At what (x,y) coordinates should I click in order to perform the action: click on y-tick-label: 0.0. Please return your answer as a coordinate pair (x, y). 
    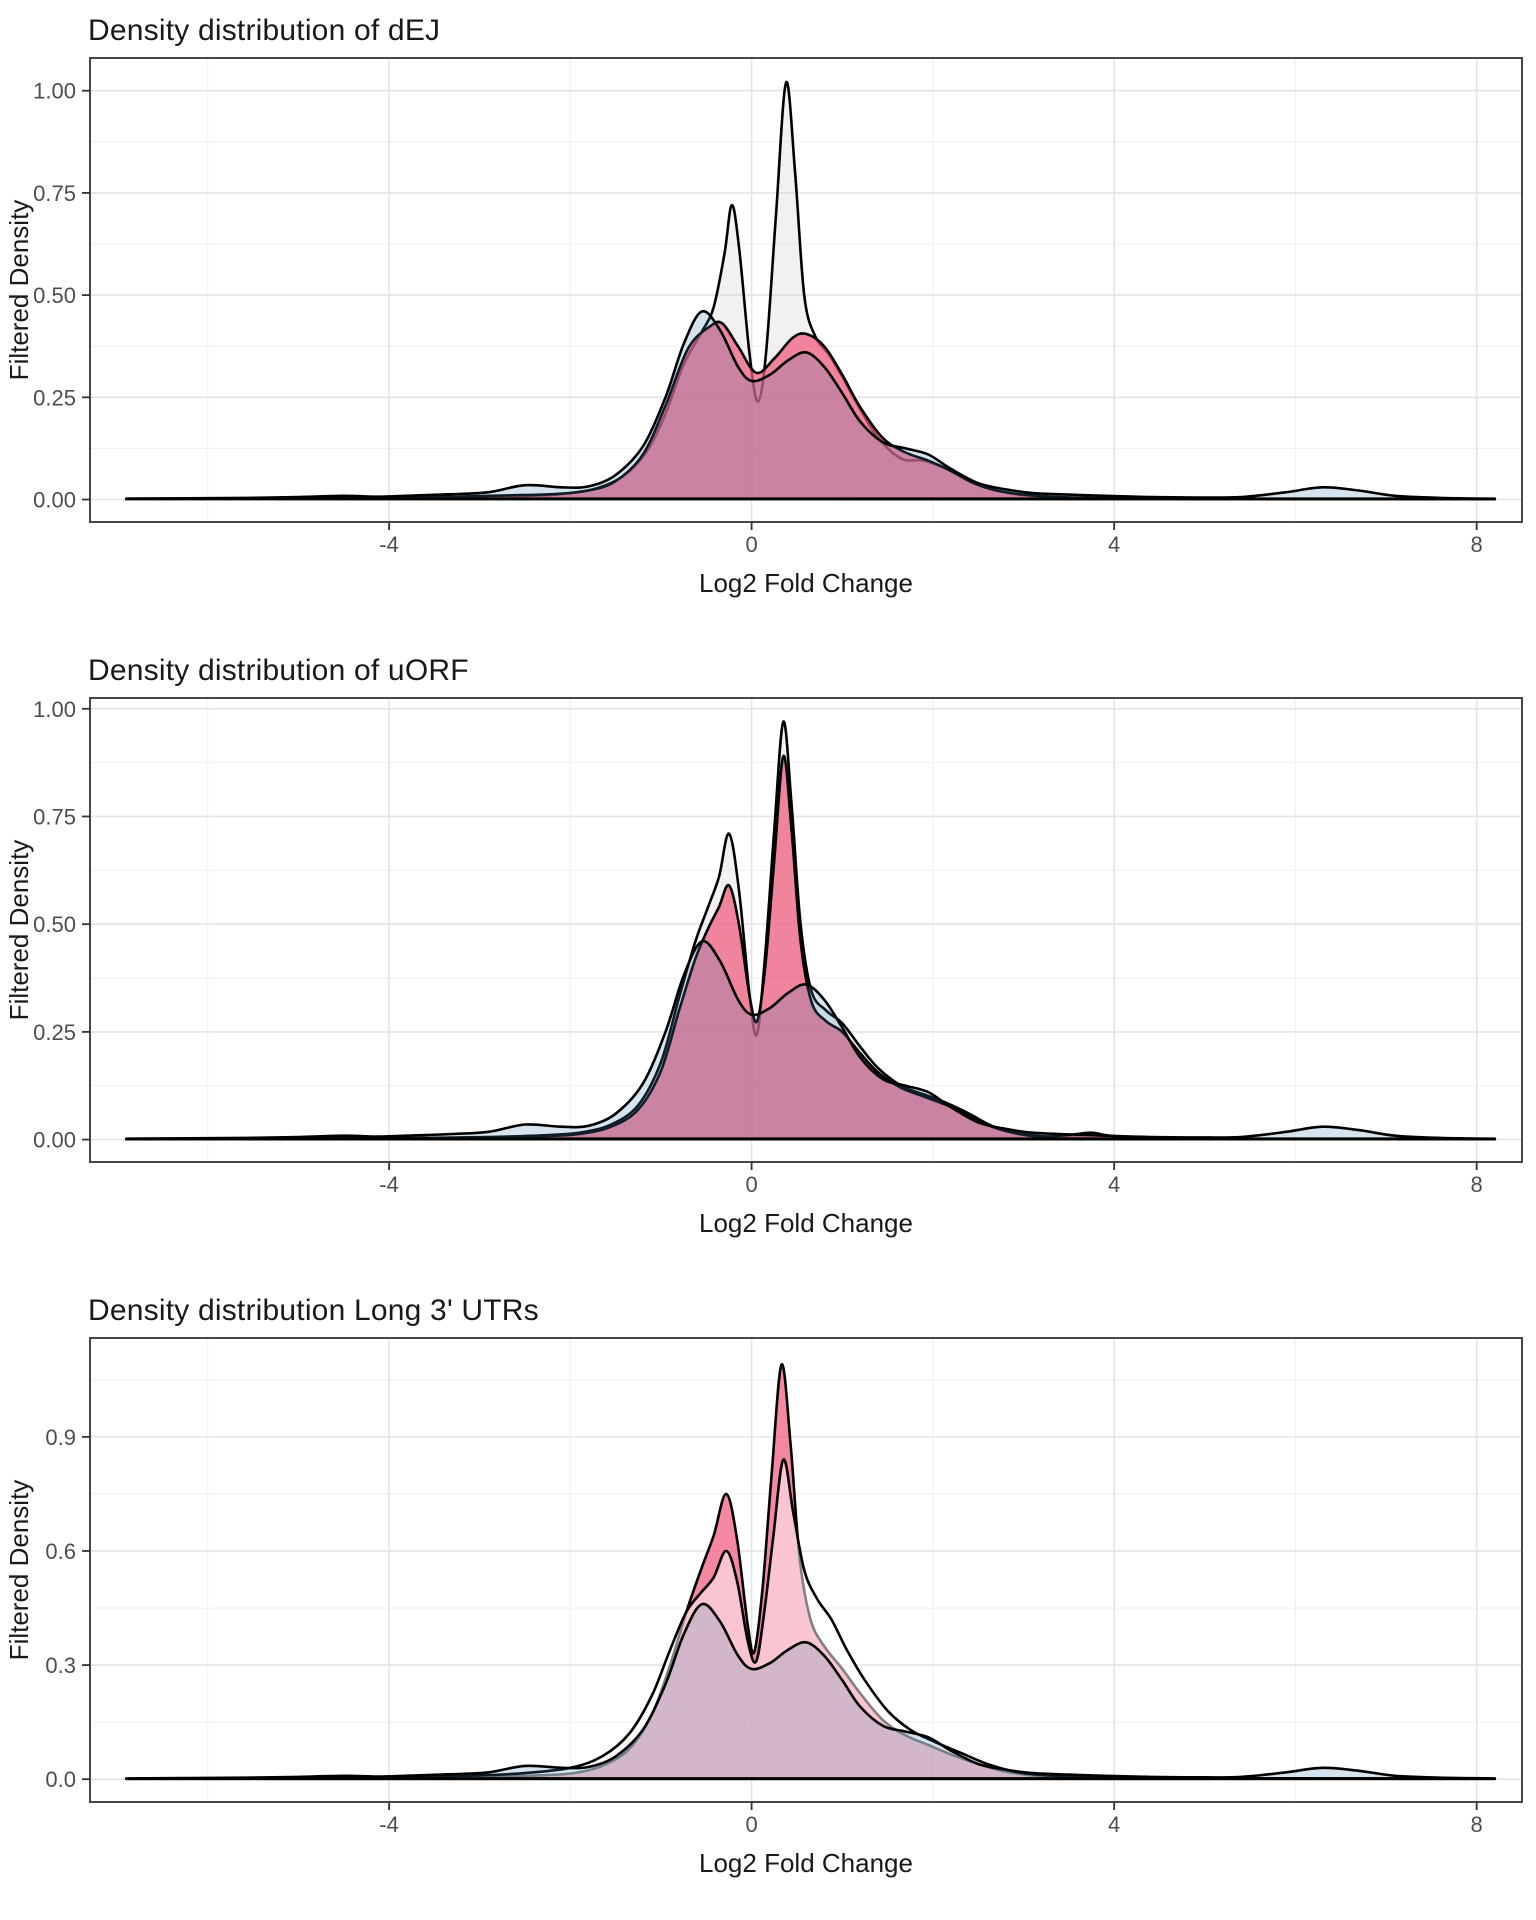
    Looking at the image, I should click on (60, 1779).